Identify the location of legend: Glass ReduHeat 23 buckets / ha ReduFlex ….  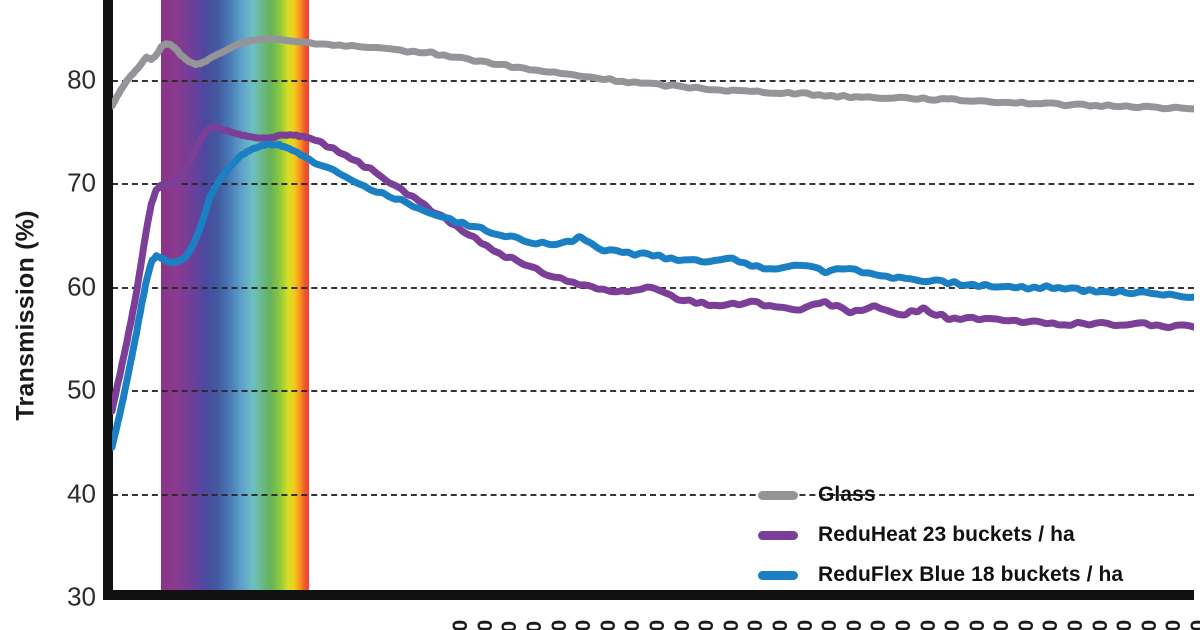
(968, 538).